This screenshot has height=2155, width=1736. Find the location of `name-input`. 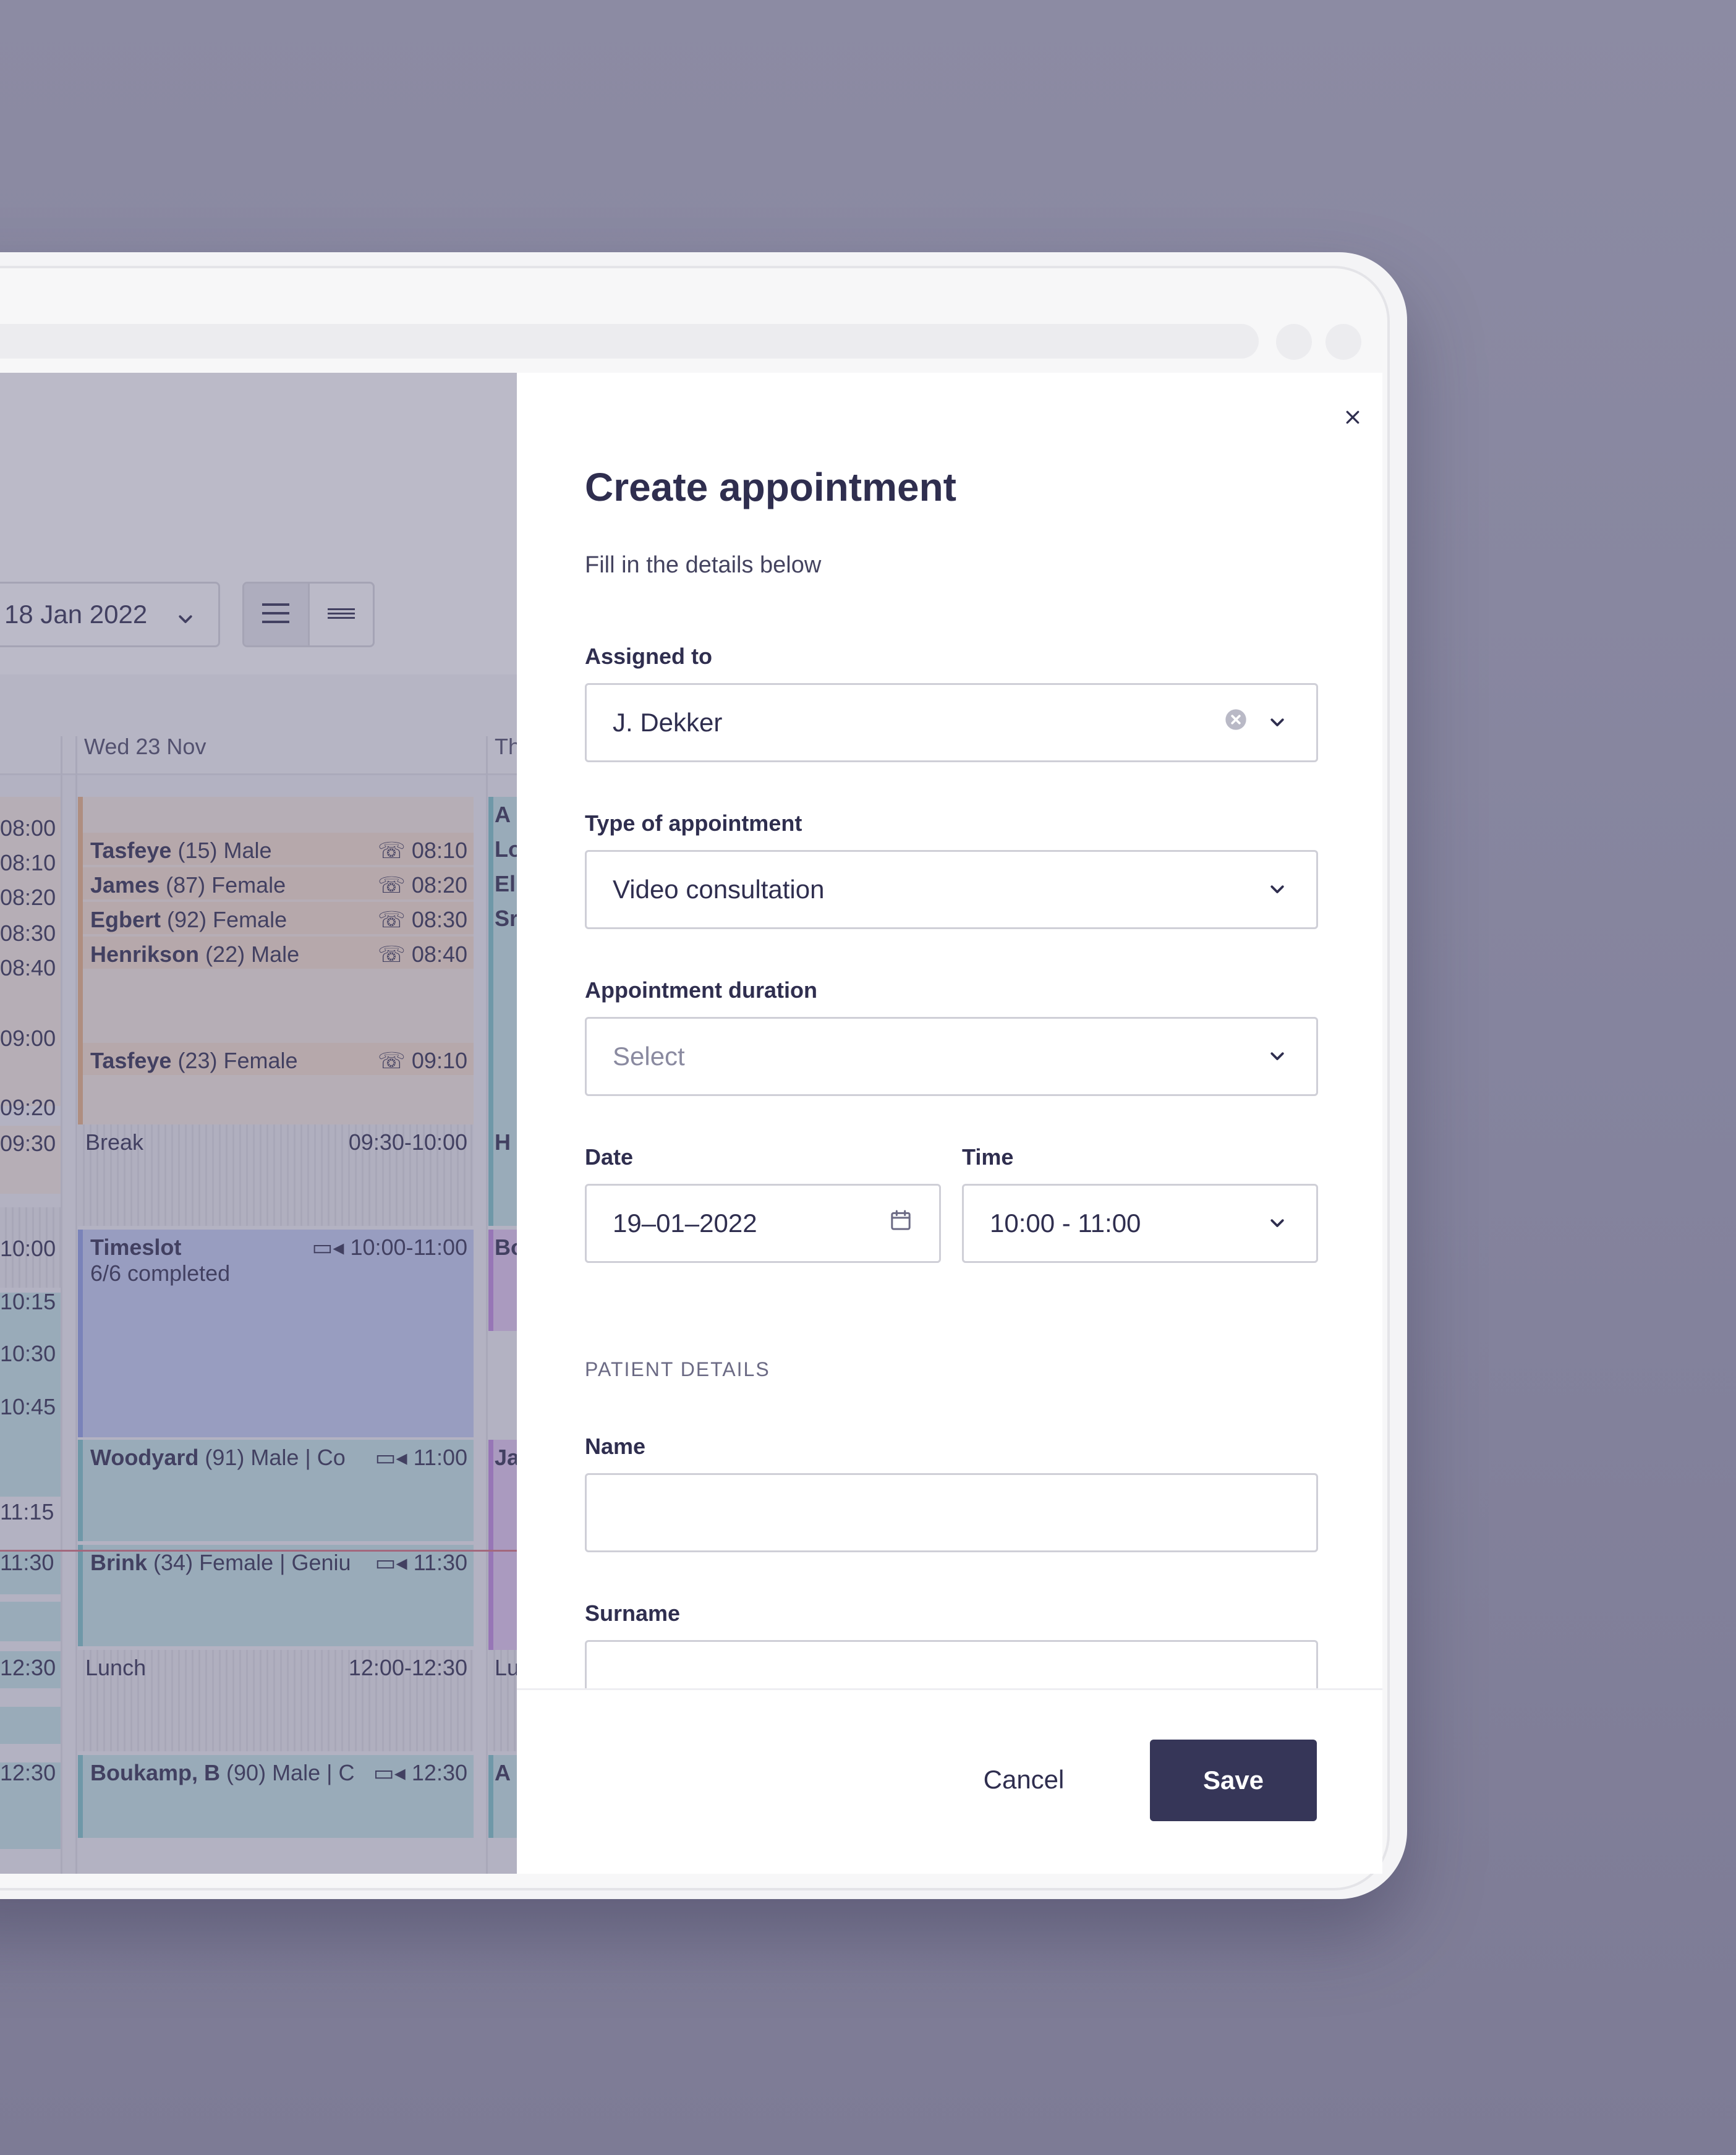

name-input is located at coordinates (951, 1512).